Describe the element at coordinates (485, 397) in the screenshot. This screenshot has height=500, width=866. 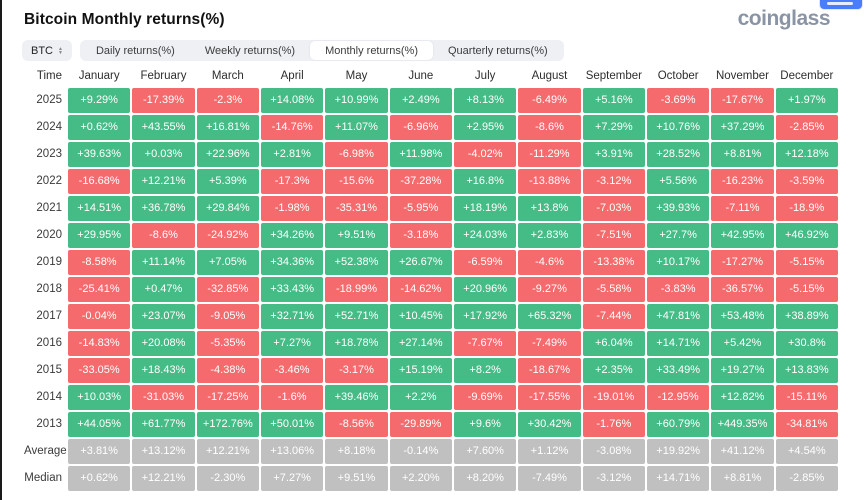
I see `return-cell: -9.69%` at that location.